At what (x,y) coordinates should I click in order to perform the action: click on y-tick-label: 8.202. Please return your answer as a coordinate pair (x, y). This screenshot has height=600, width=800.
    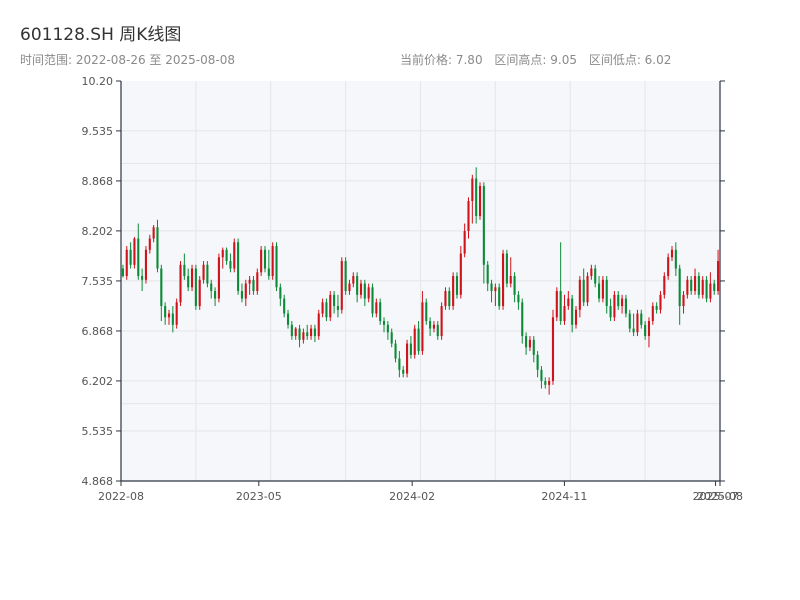
    Looking at the image, I should click on (98, 231).